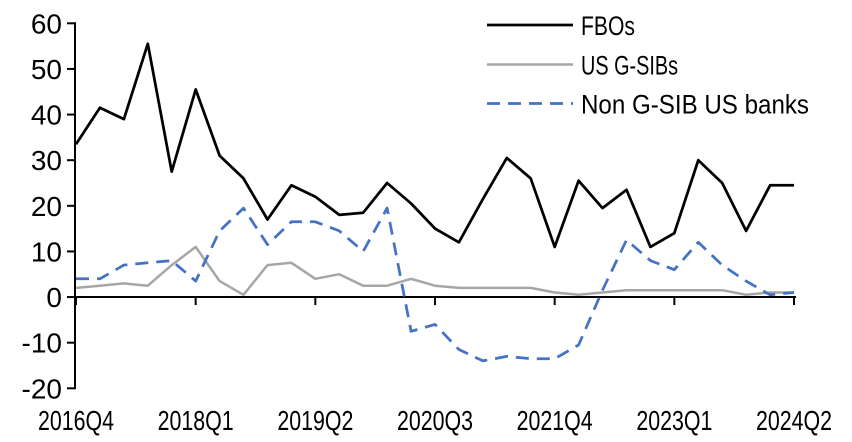 This screenshot has width=852, height=442. I want to click on y-tick-label: 40, so click(46, 115).